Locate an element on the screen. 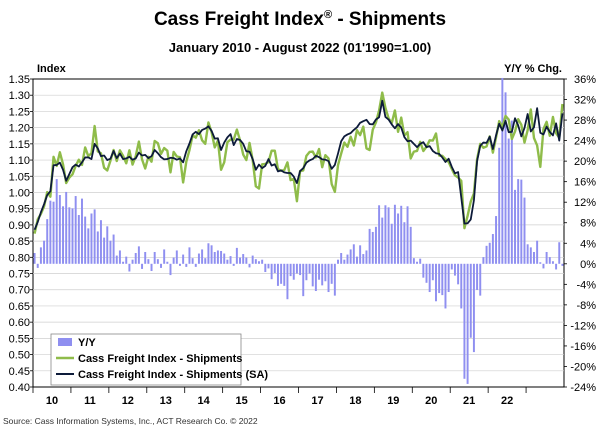 This screenshot has width=600, height=431. x-tick-label: 16 is located at coordinates (279, 401).